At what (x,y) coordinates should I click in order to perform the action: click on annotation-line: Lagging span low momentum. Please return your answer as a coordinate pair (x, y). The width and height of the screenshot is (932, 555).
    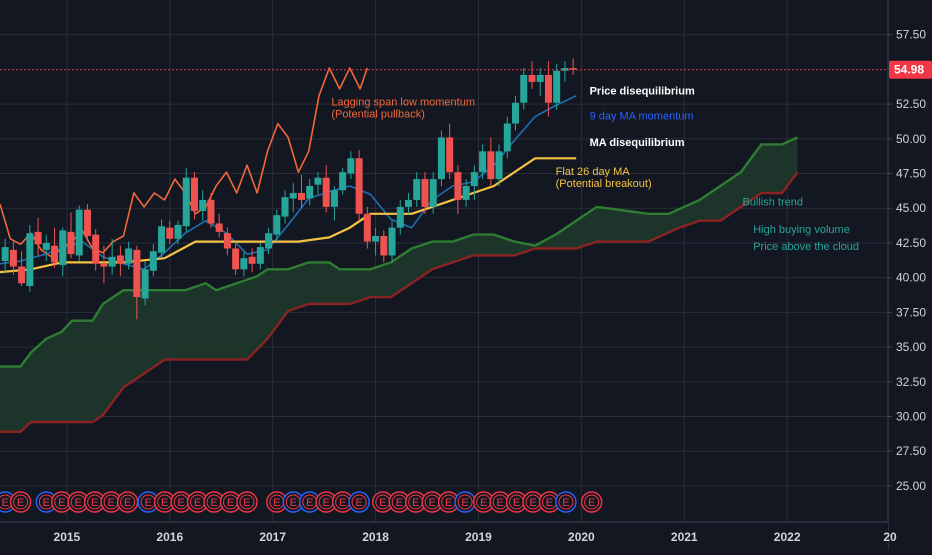
    Looking at the image, I should click on (403, 103).